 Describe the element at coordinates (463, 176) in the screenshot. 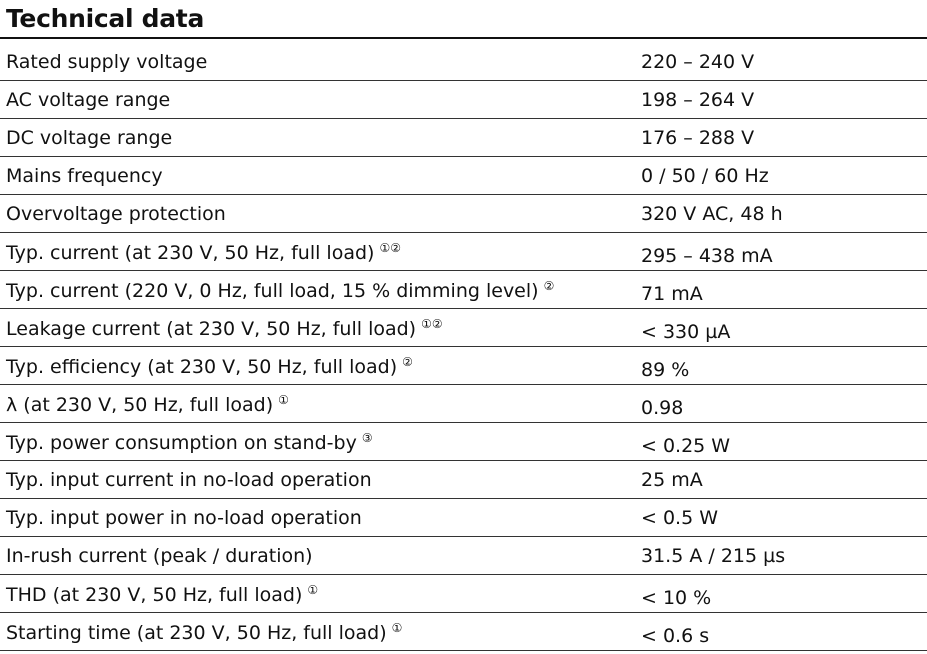

I see `table-row: Mains frequency 0 / 50 / 60 Hz` at that location.